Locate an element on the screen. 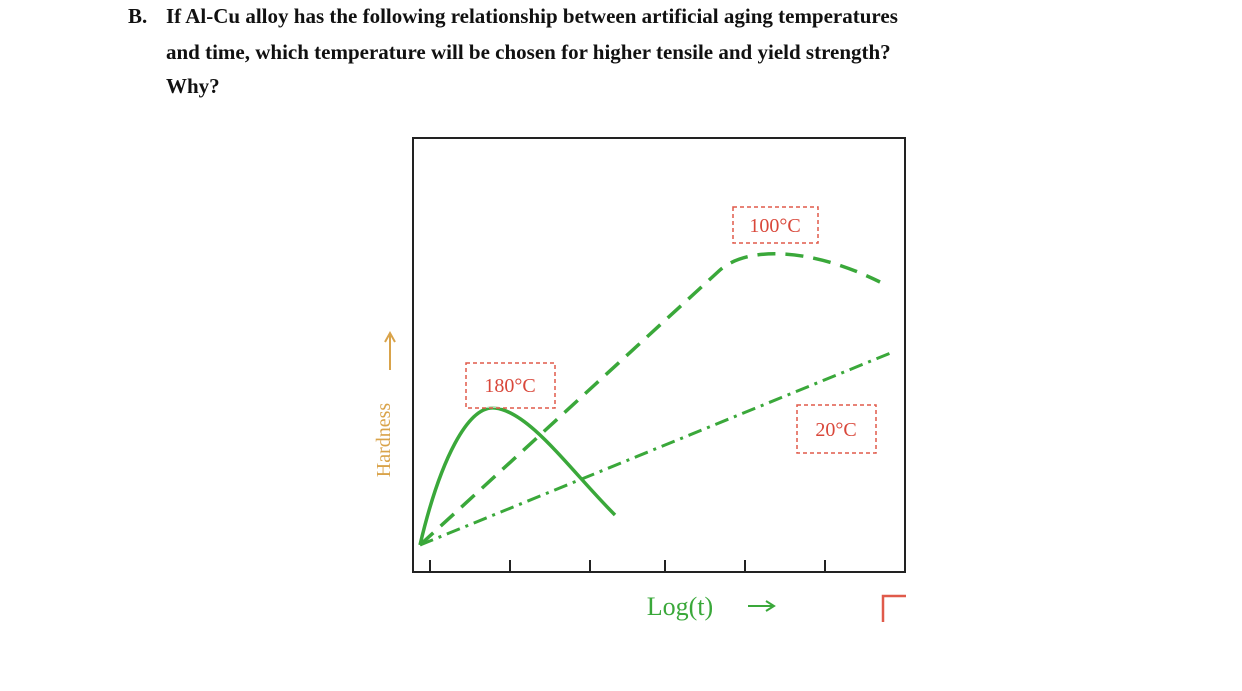 This screenshot has width=1242, height=691. question-label: B. is located at coordinates (138, 16).